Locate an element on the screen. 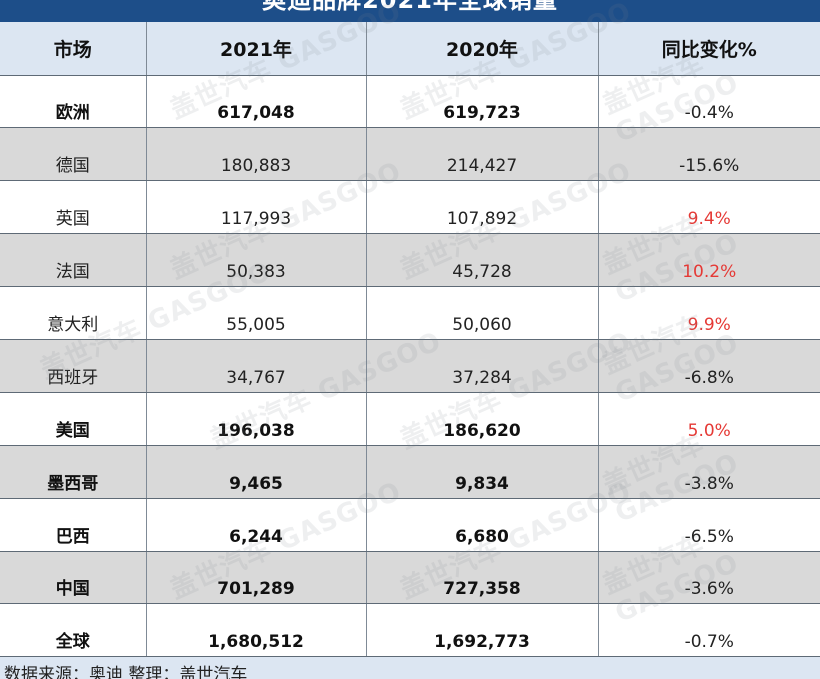 This screenshot has width=820, height=679. market-cell: 英国 is located at coordinates (73, 207).